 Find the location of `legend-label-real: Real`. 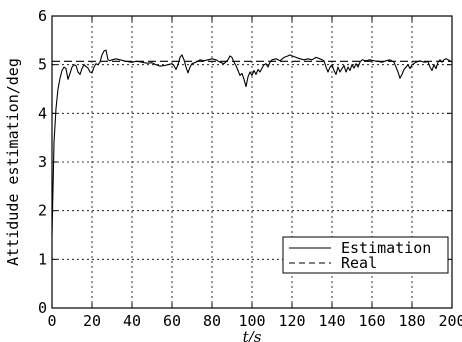

legend-label-real: Real is located at coordinates (359, 263).